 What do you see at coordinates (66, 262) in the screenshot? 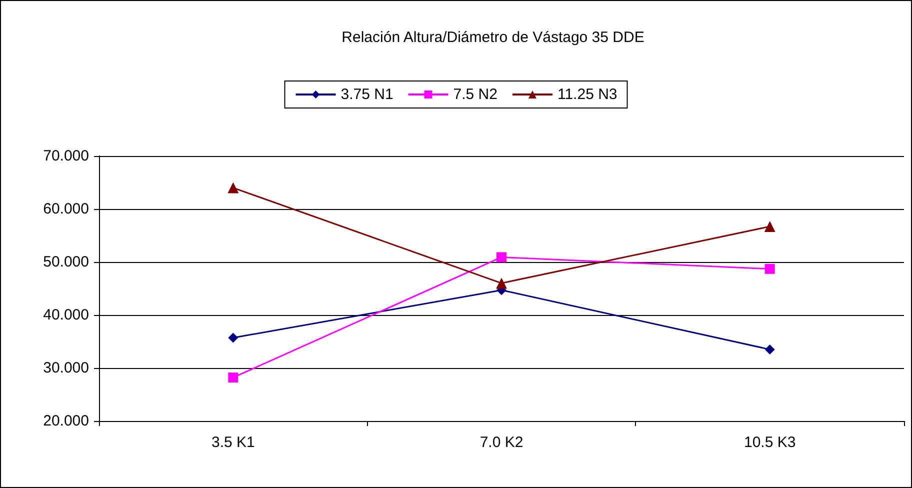
I see `y-tick-label: 50.000` at bounding box center [66, 262].